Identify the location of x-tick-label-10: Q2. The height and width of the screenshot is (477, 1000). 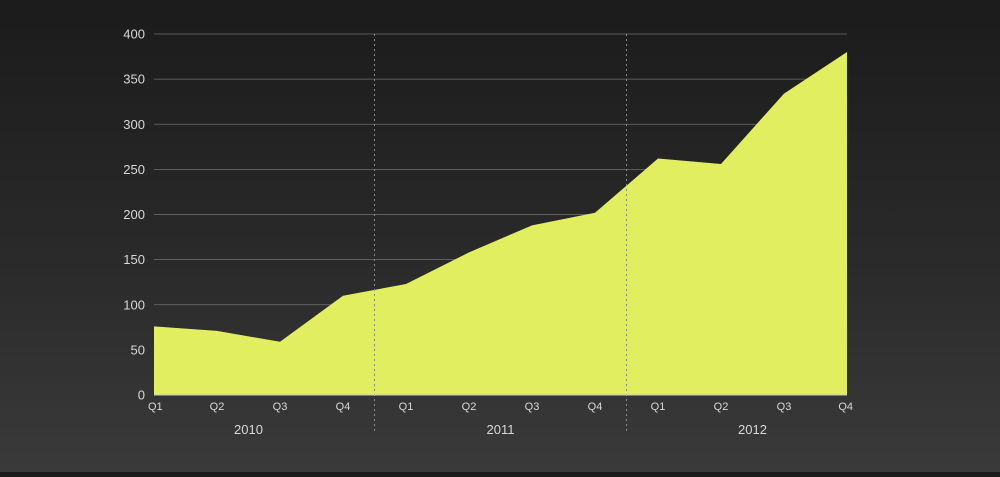
(721, 407).